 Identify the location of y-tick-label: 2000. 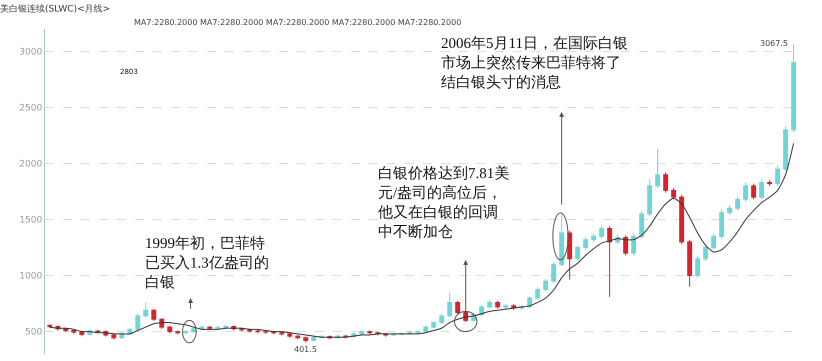
(30, 165).